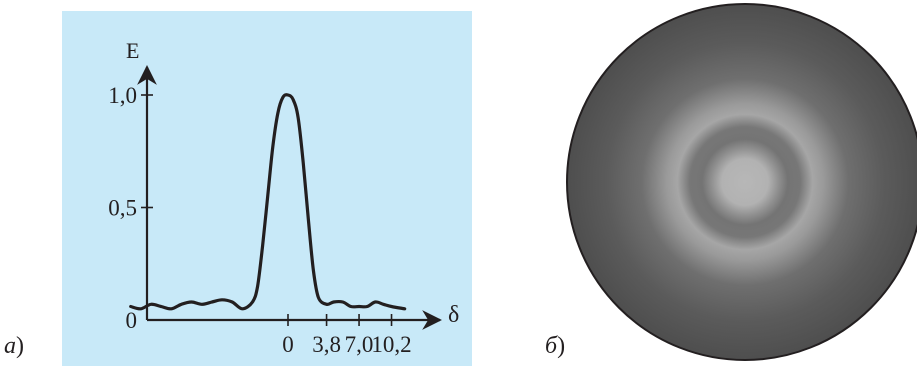 This screenshot has height=366, width=917. What do you see at coordinates (453, 315) in the screenshot?
I see `x-axis-label: δ` at bounding box center [453, 315].